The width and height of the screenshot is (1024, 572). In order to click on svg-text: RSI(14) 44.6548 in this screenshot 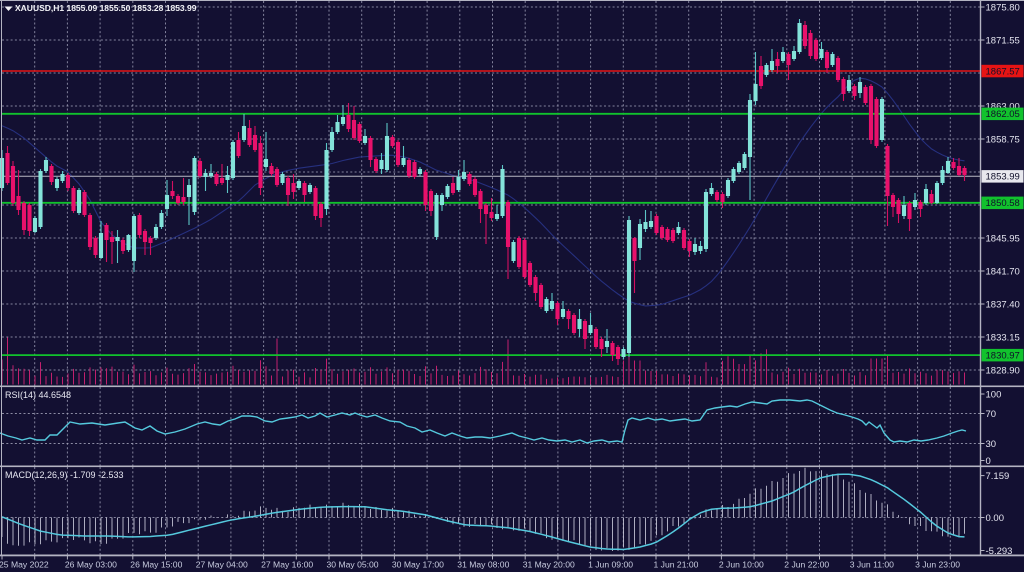, I will do `click(38, 395)`.